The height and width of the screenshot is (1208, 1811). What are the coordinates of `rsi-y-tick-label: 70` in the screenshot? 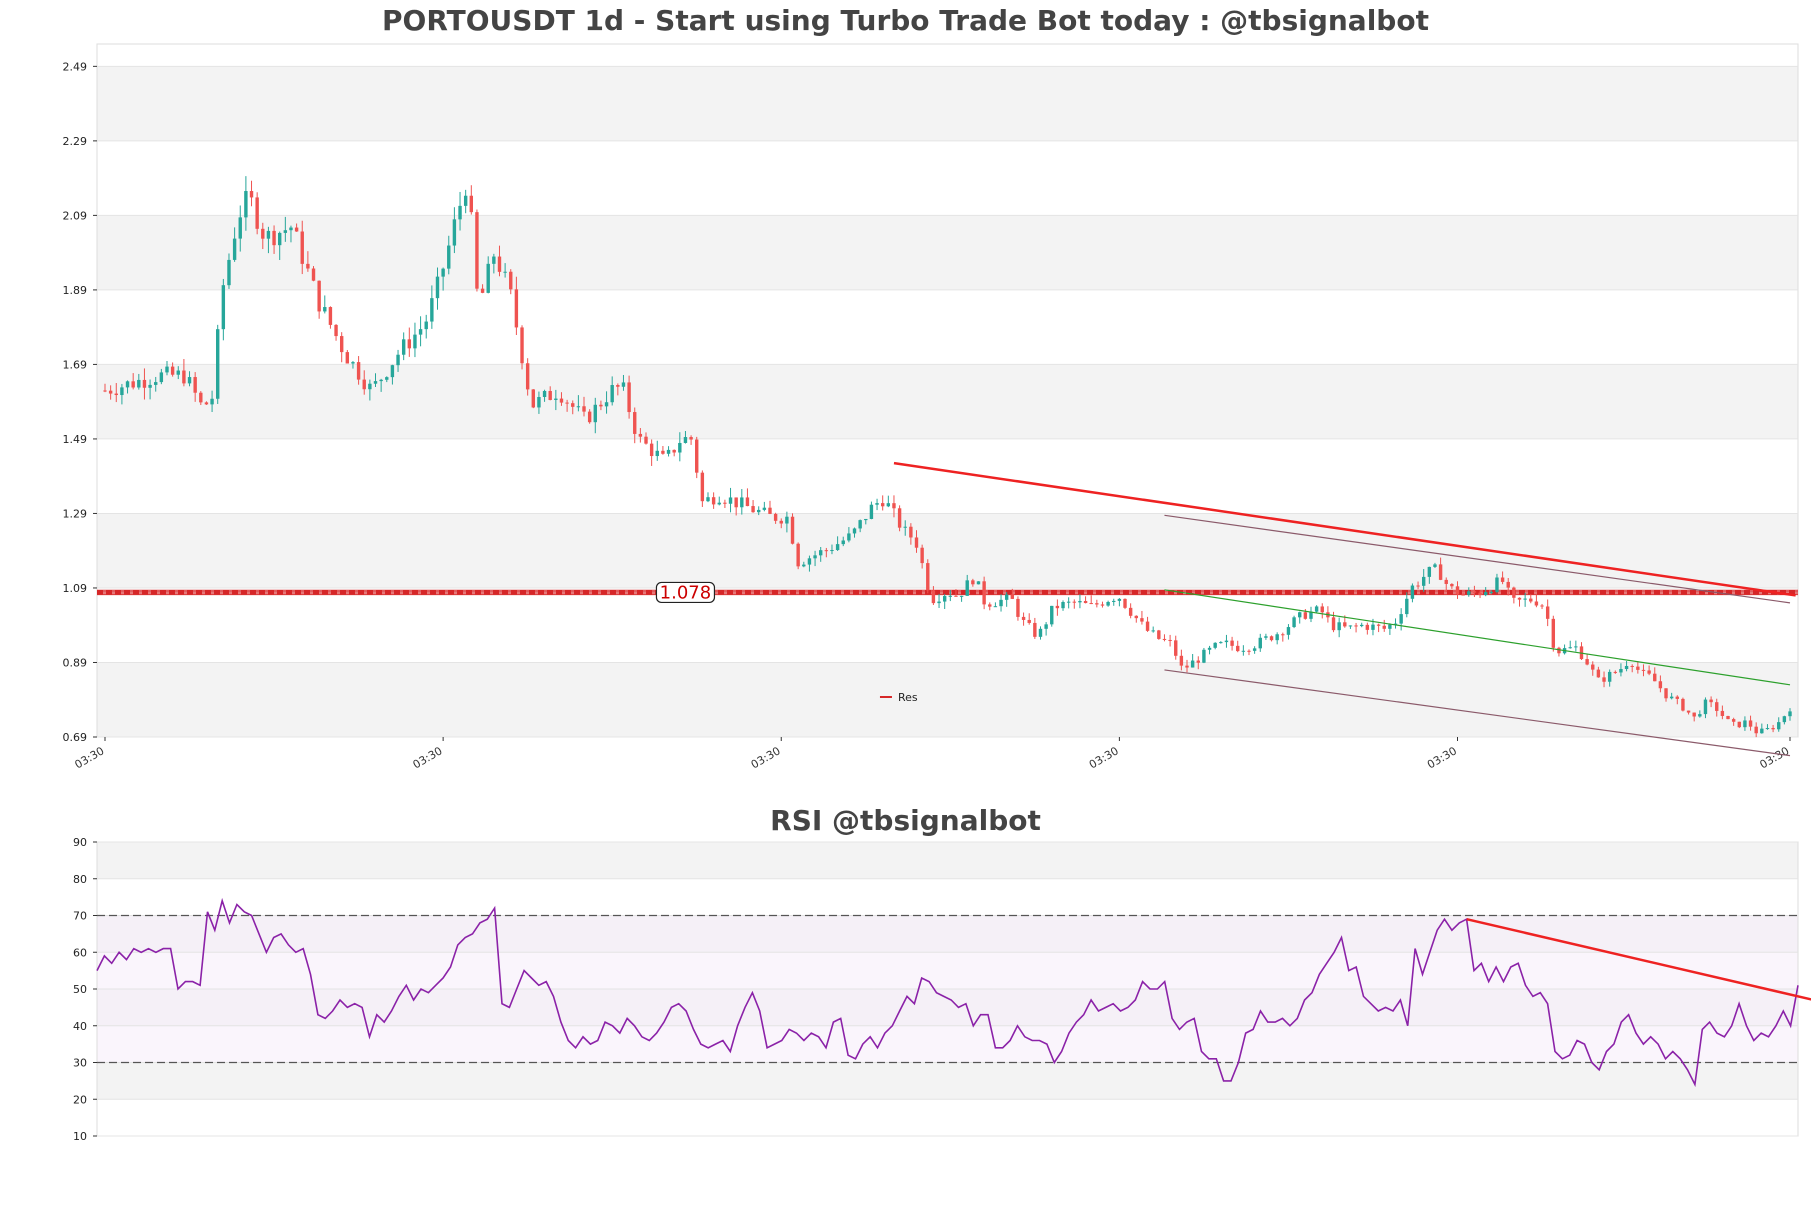 It's located at (80, 916).